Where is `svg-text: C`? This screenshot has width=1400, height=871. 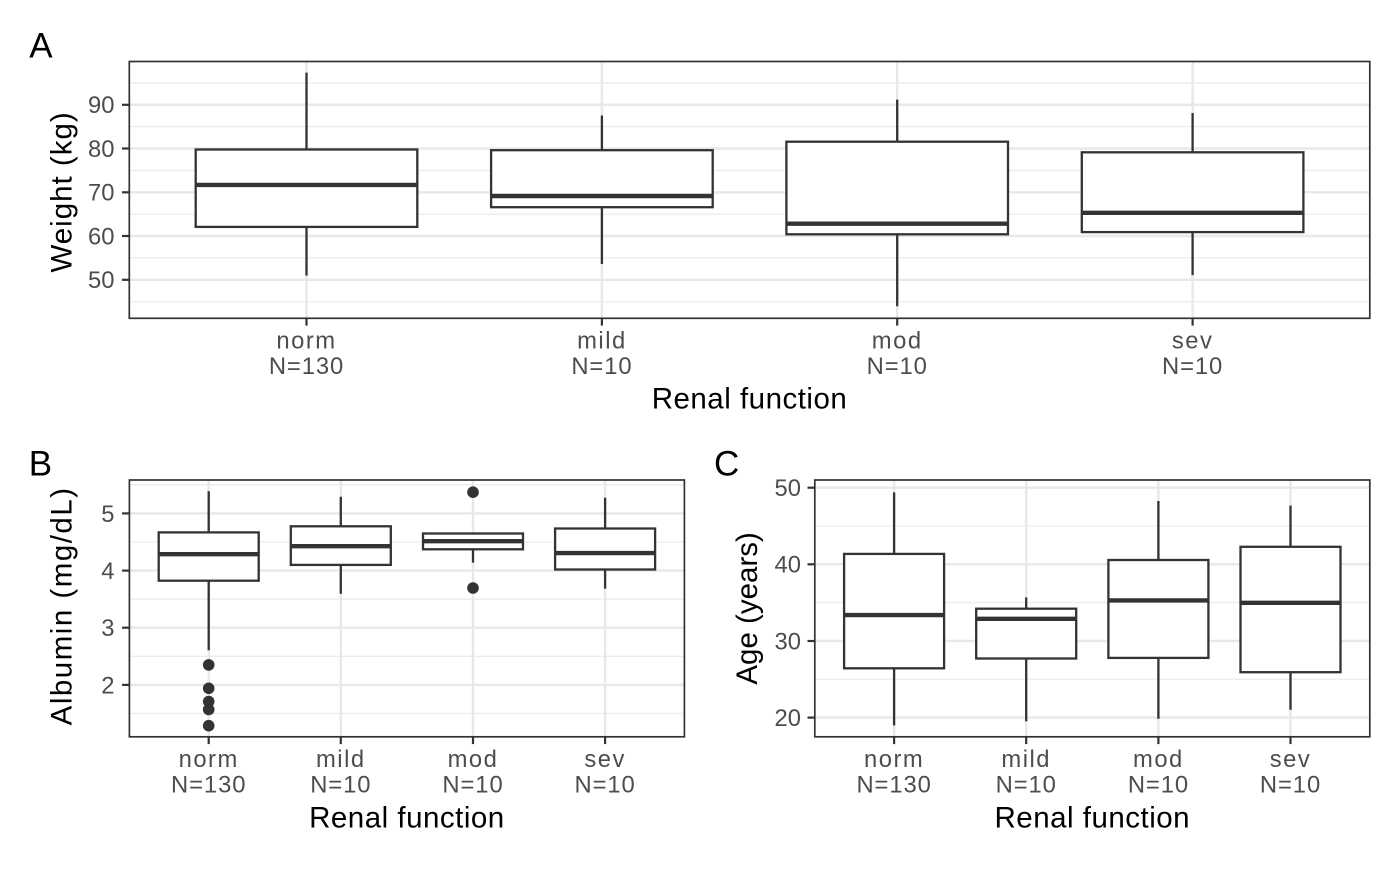 svg-text: C is located at coordinates (726, 464).